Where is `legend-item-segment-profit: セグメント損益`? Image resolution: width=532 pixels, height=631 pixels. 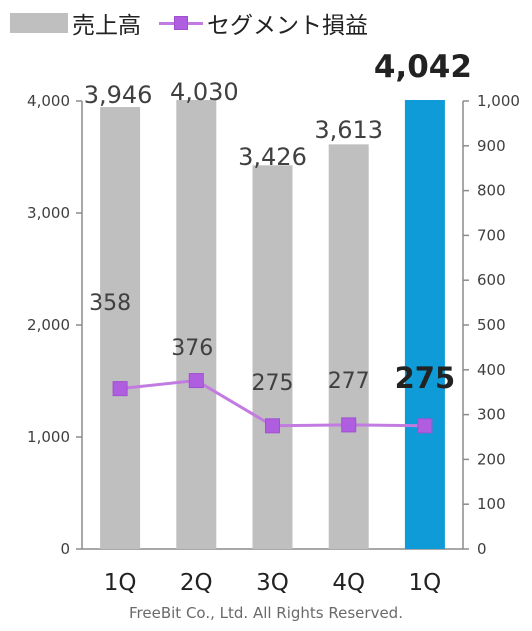
legend-item-segment-profit: セグメント損益 is located at coordinates (263, 23).